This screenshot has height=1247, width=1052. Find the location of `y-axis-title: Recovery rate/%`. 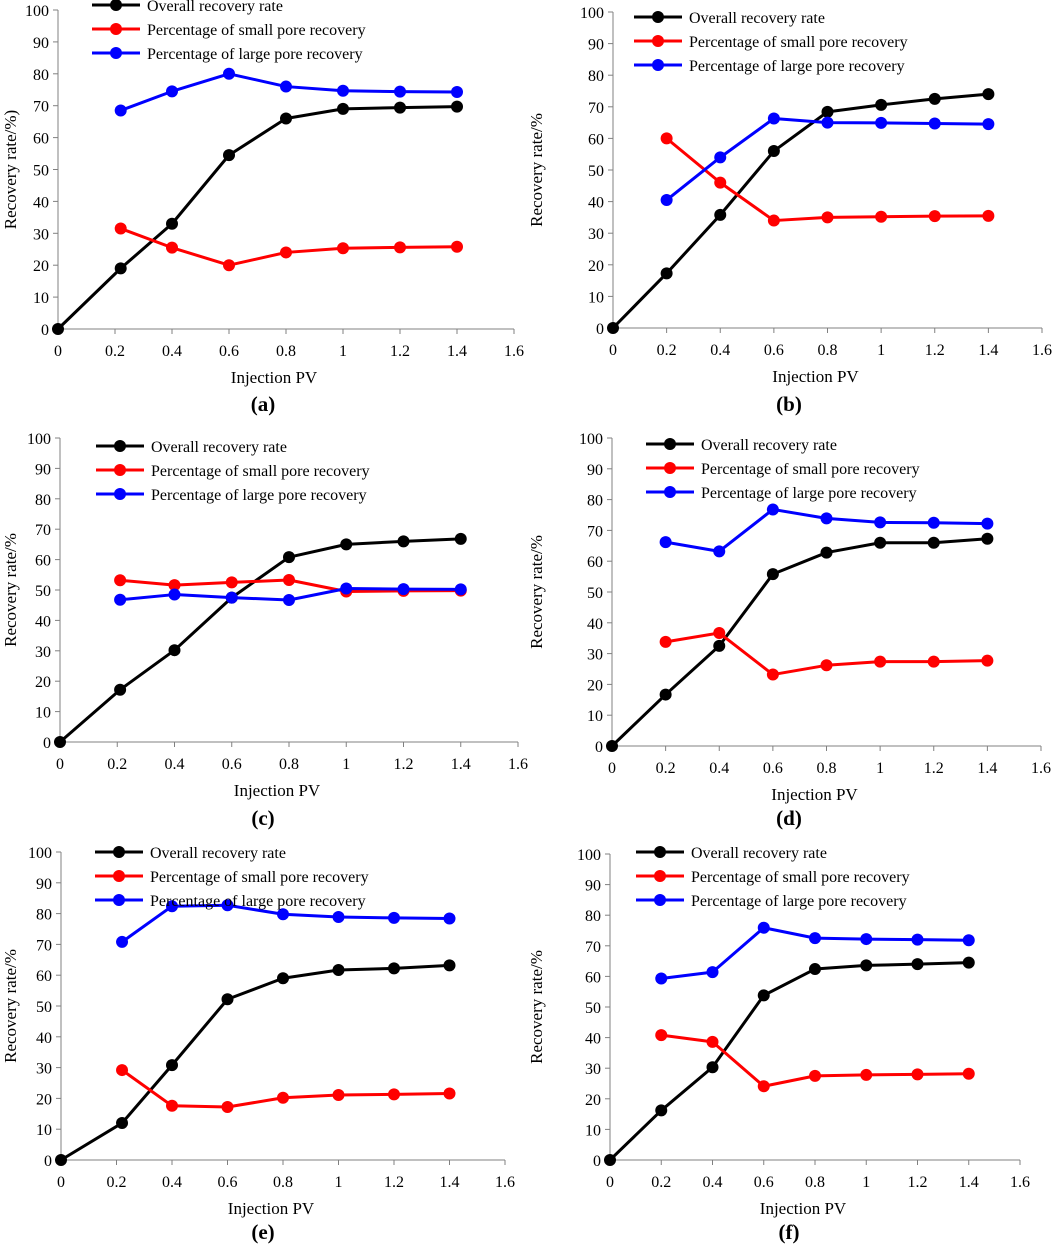

y-axis-title: Recovery rate/% is located at coordinates (10, 590).